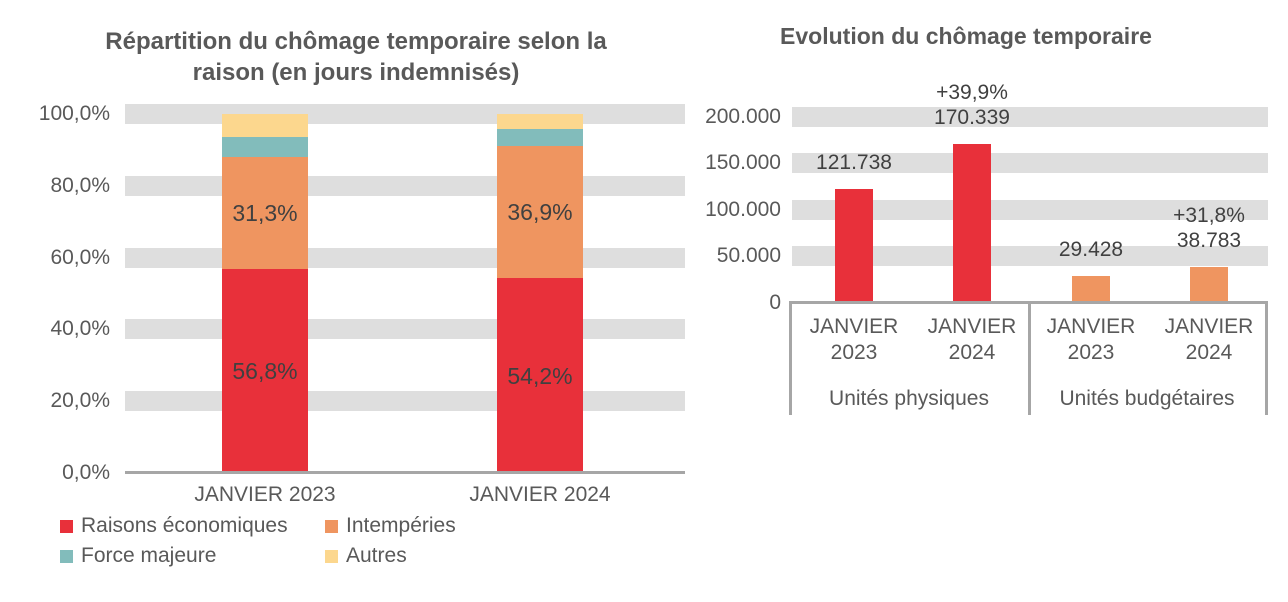  I want to click on group-label: Unités budgétaires, so click(1147, 398).